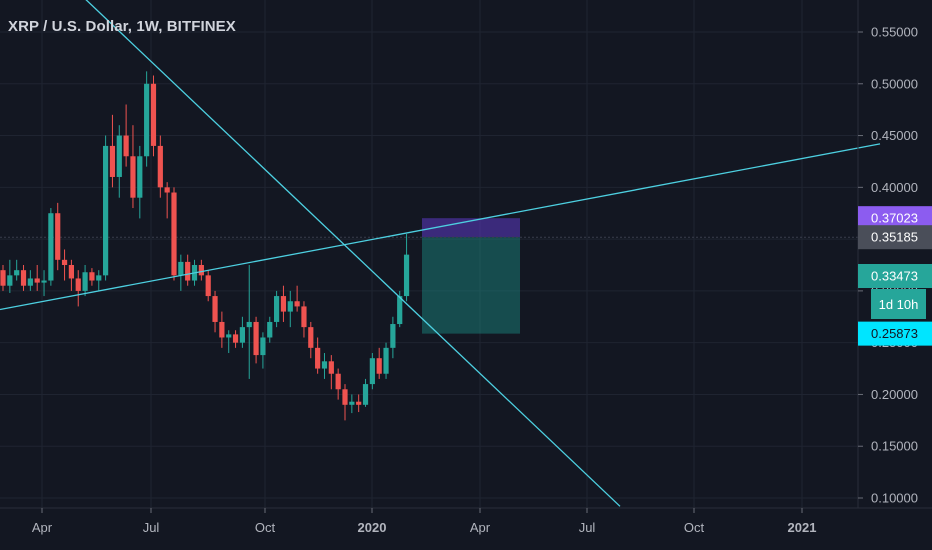 Image resolution: width=932 pixels, height=550 pixels. I want to click on time-axis-label: 2020, so click(372, 527).